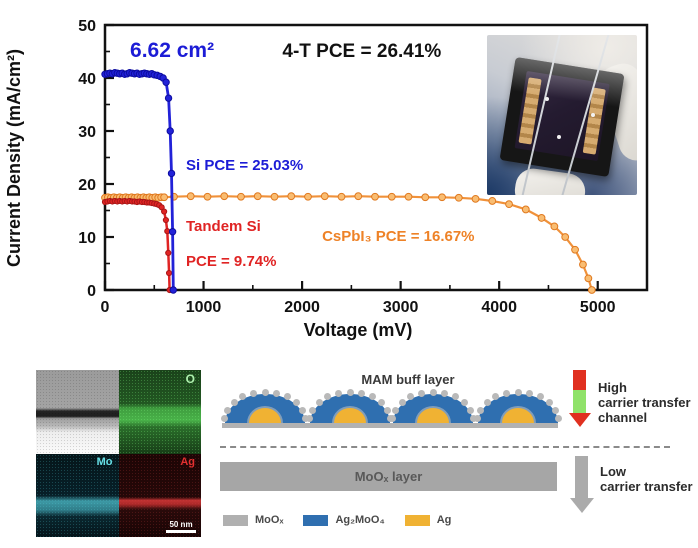  I want to click on x-tick-label: 5000, so click(598, 307).